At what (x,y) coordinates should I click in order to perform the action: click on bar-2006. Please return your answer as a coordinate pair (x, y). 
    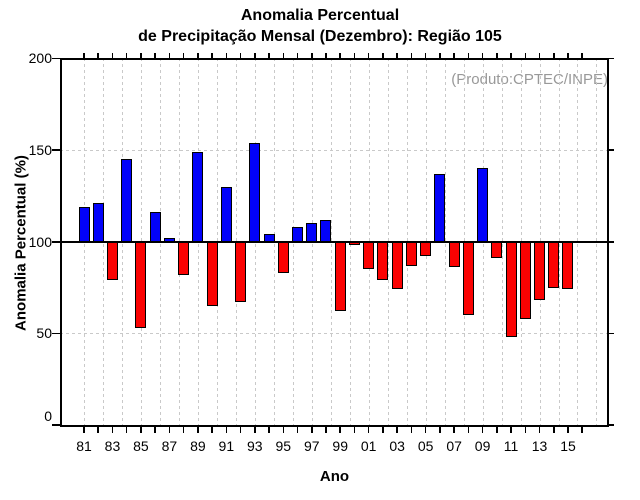
    Looking at the image, I should click on (440, 207).